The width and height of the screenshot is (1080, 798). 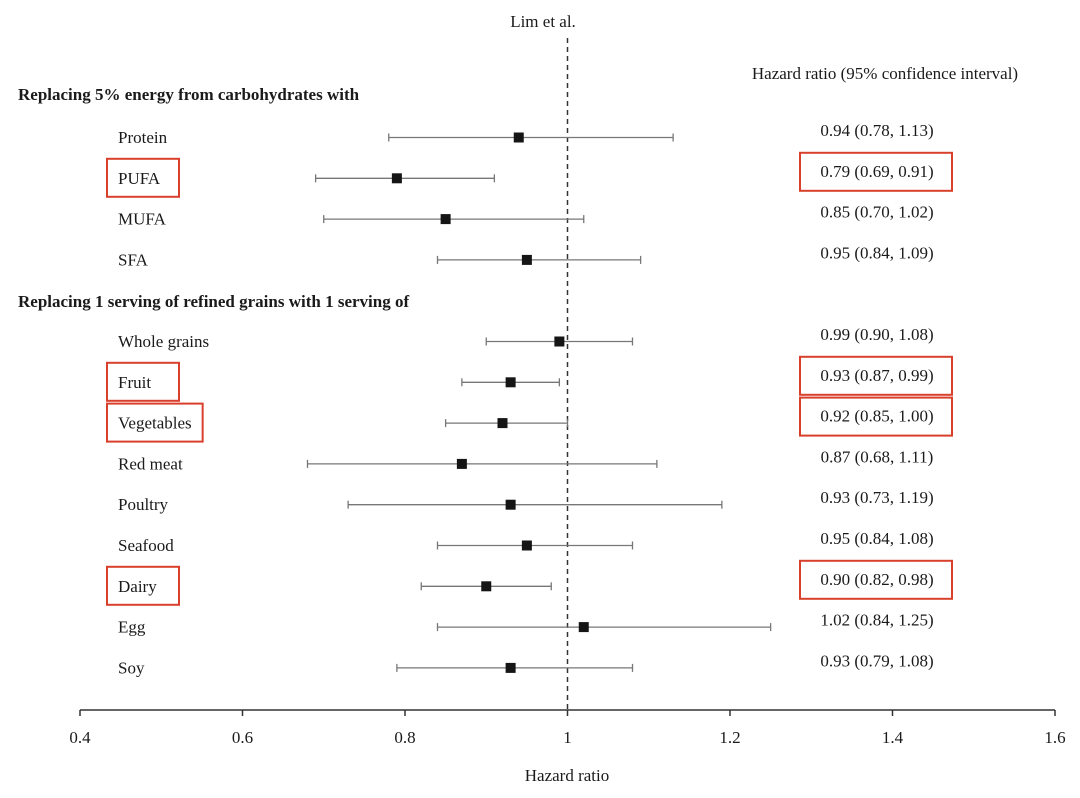 What do you see at coordinates (526, 501) in the screenshot?
I see `forest-row: Poultry 0.93 (0.73, 1.19)` at bounding box center [526, 501].